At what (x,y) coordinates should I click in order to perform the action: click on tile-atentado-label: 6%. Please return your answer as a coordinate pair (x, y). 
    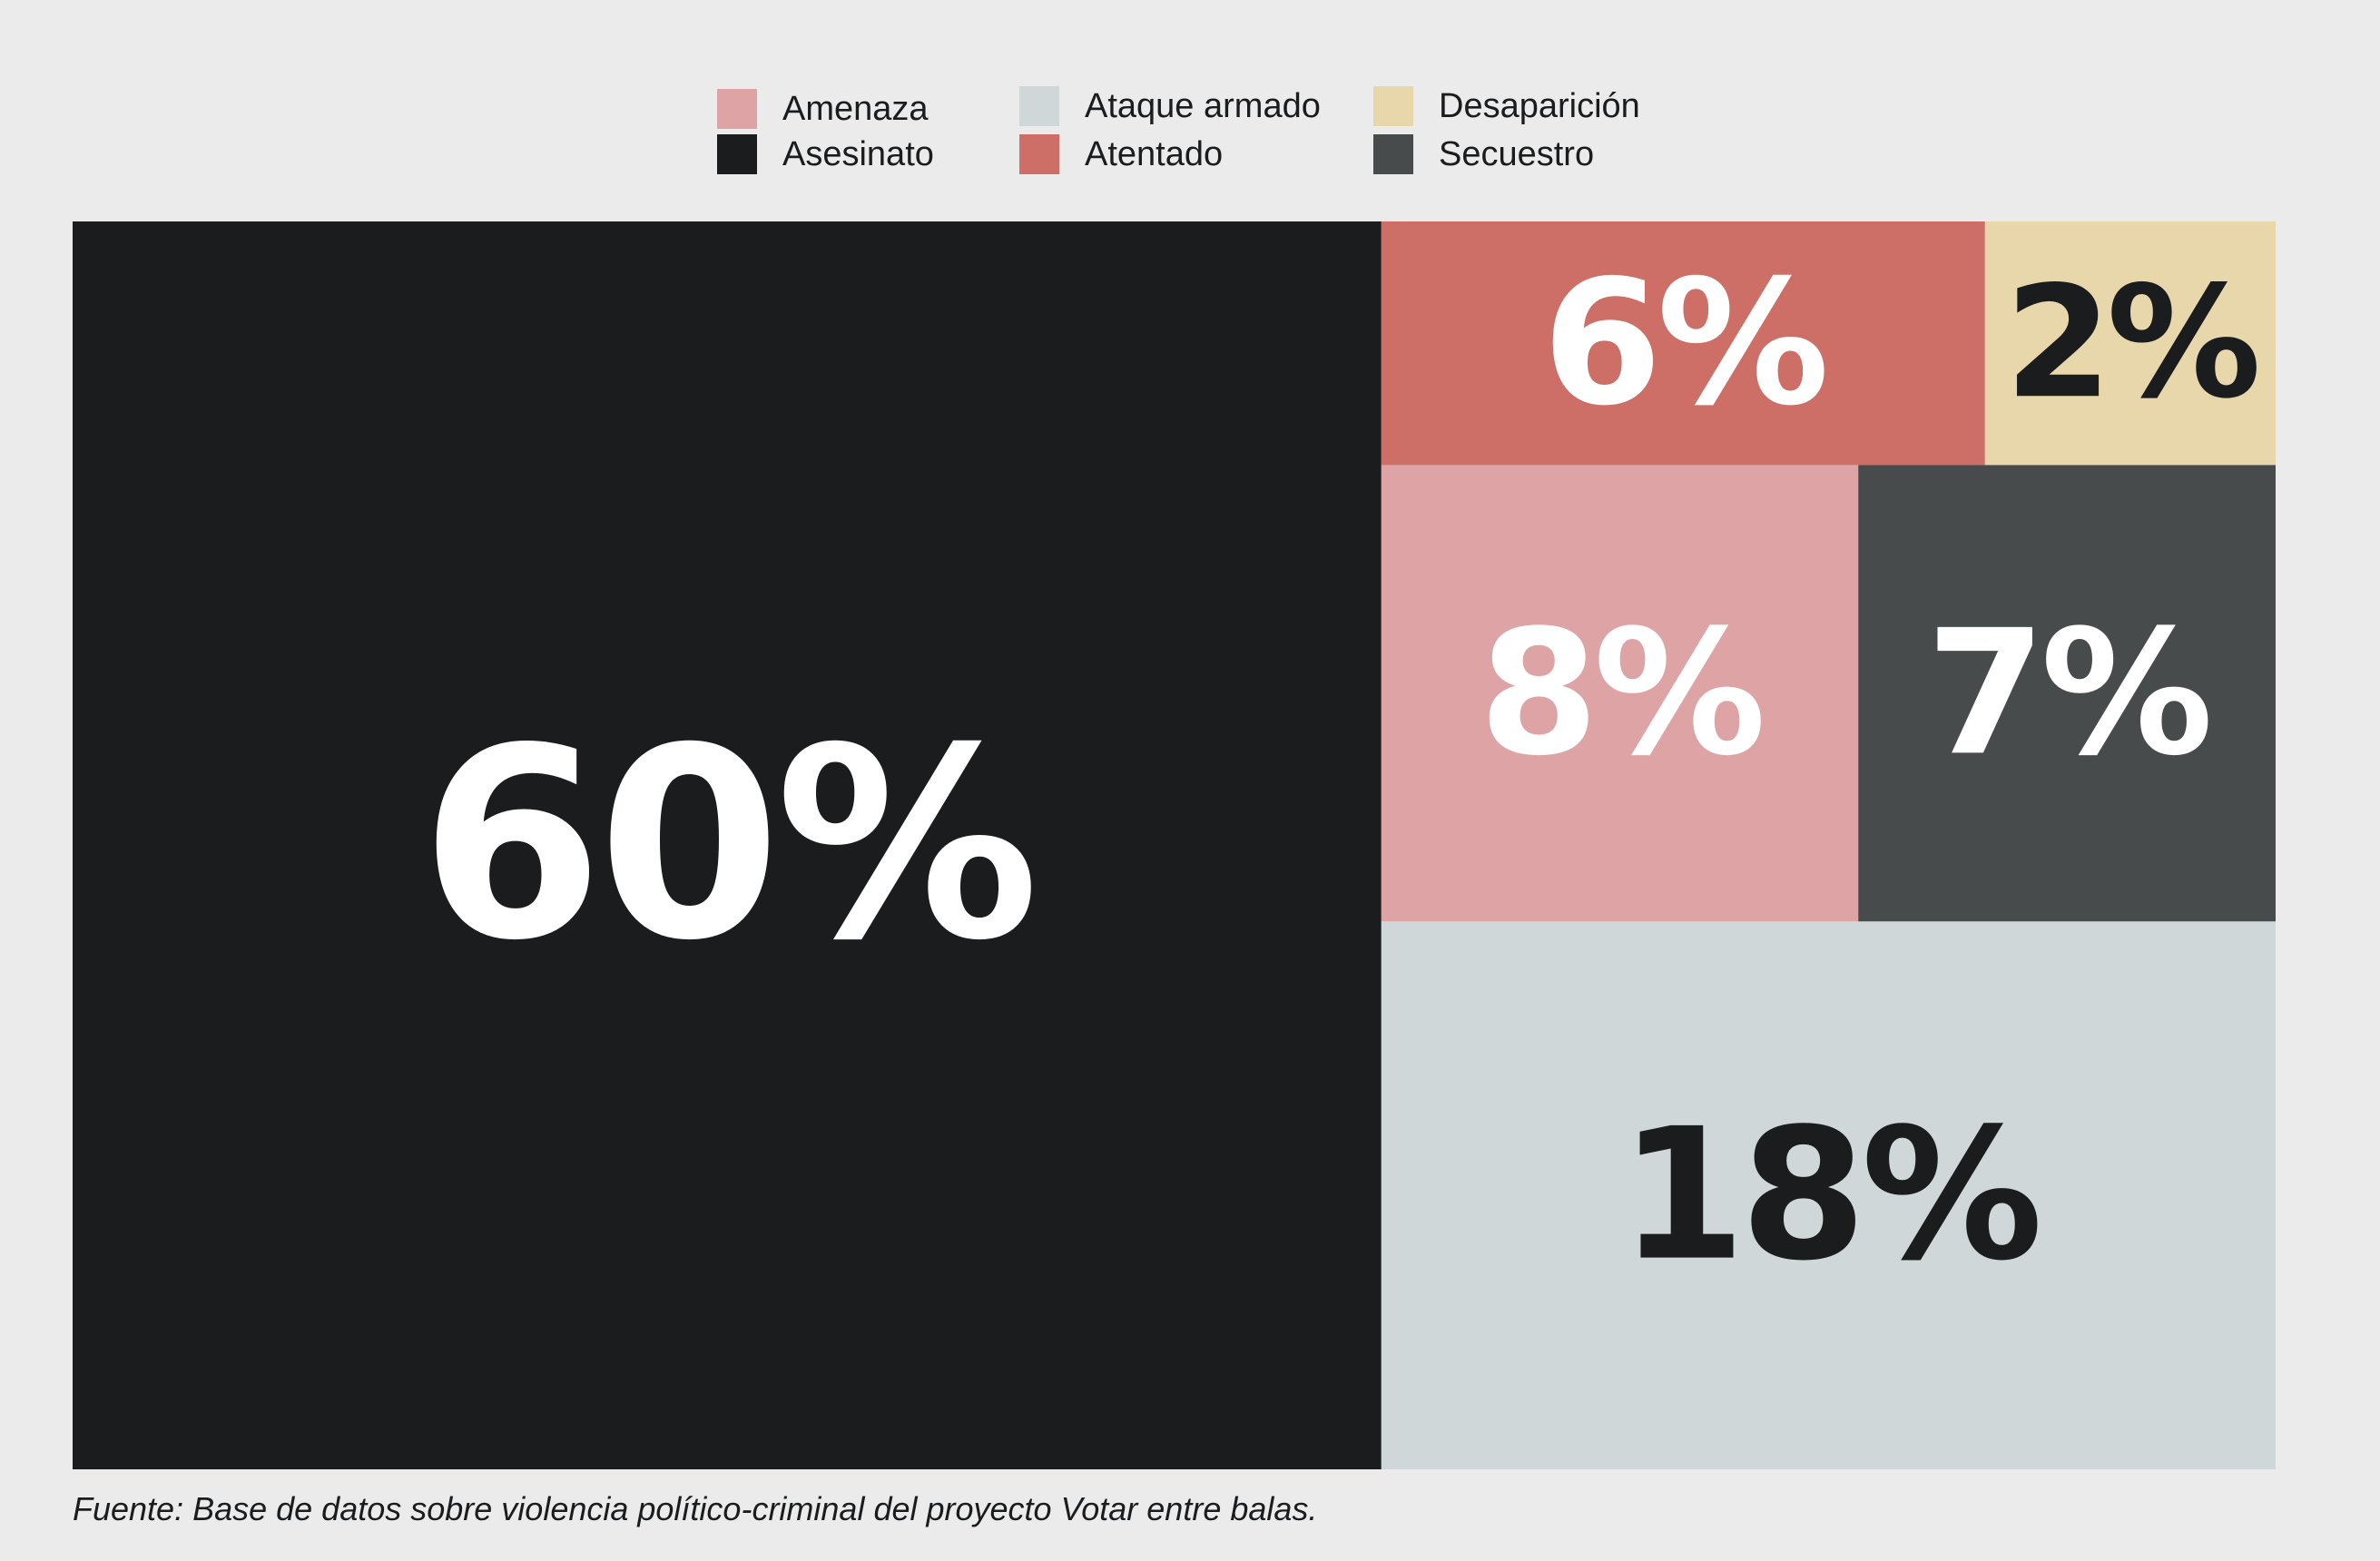
    Looking at the image, I should click on (1683, 343).